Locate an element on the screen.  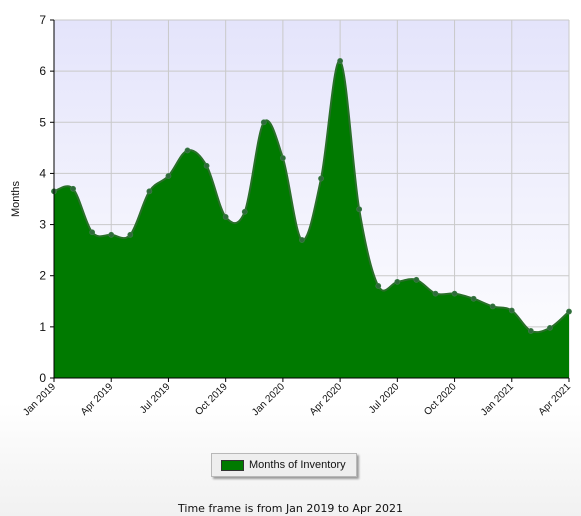
y-tick-label: 7 is located at coordinates (42, 20).